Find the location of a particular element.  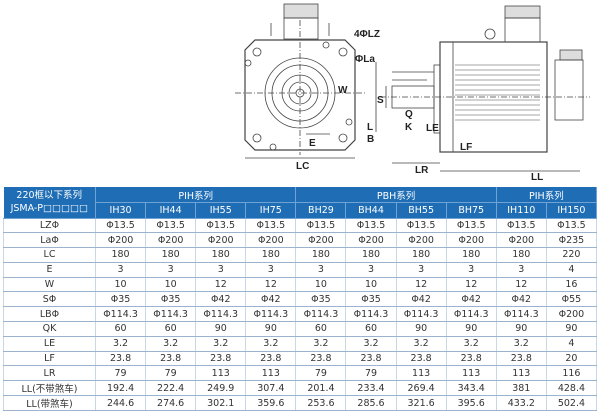

row-label: LC is located at coordinates (49, 255).